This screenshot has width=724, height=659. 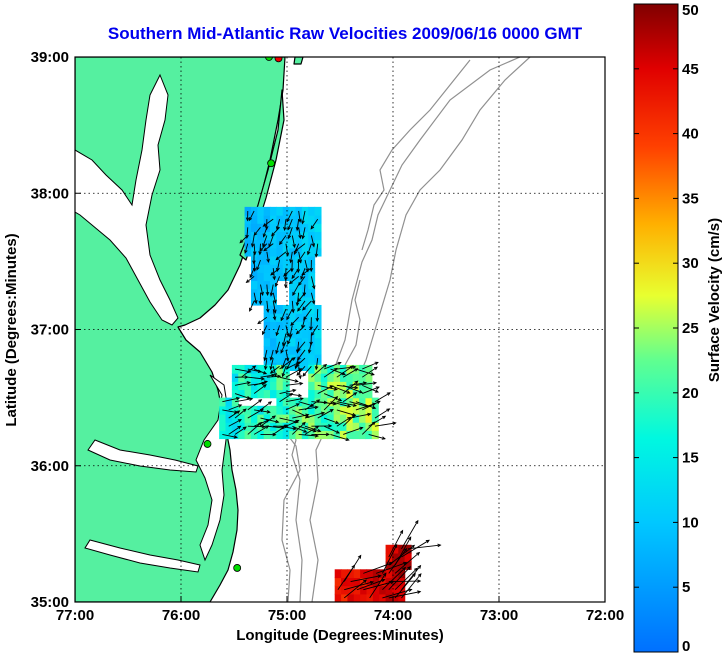 What do you see at coordinates (690, 198) in the screenshot?
I see `colorbar-tick-label: 35` at bounding box center [690, 198].